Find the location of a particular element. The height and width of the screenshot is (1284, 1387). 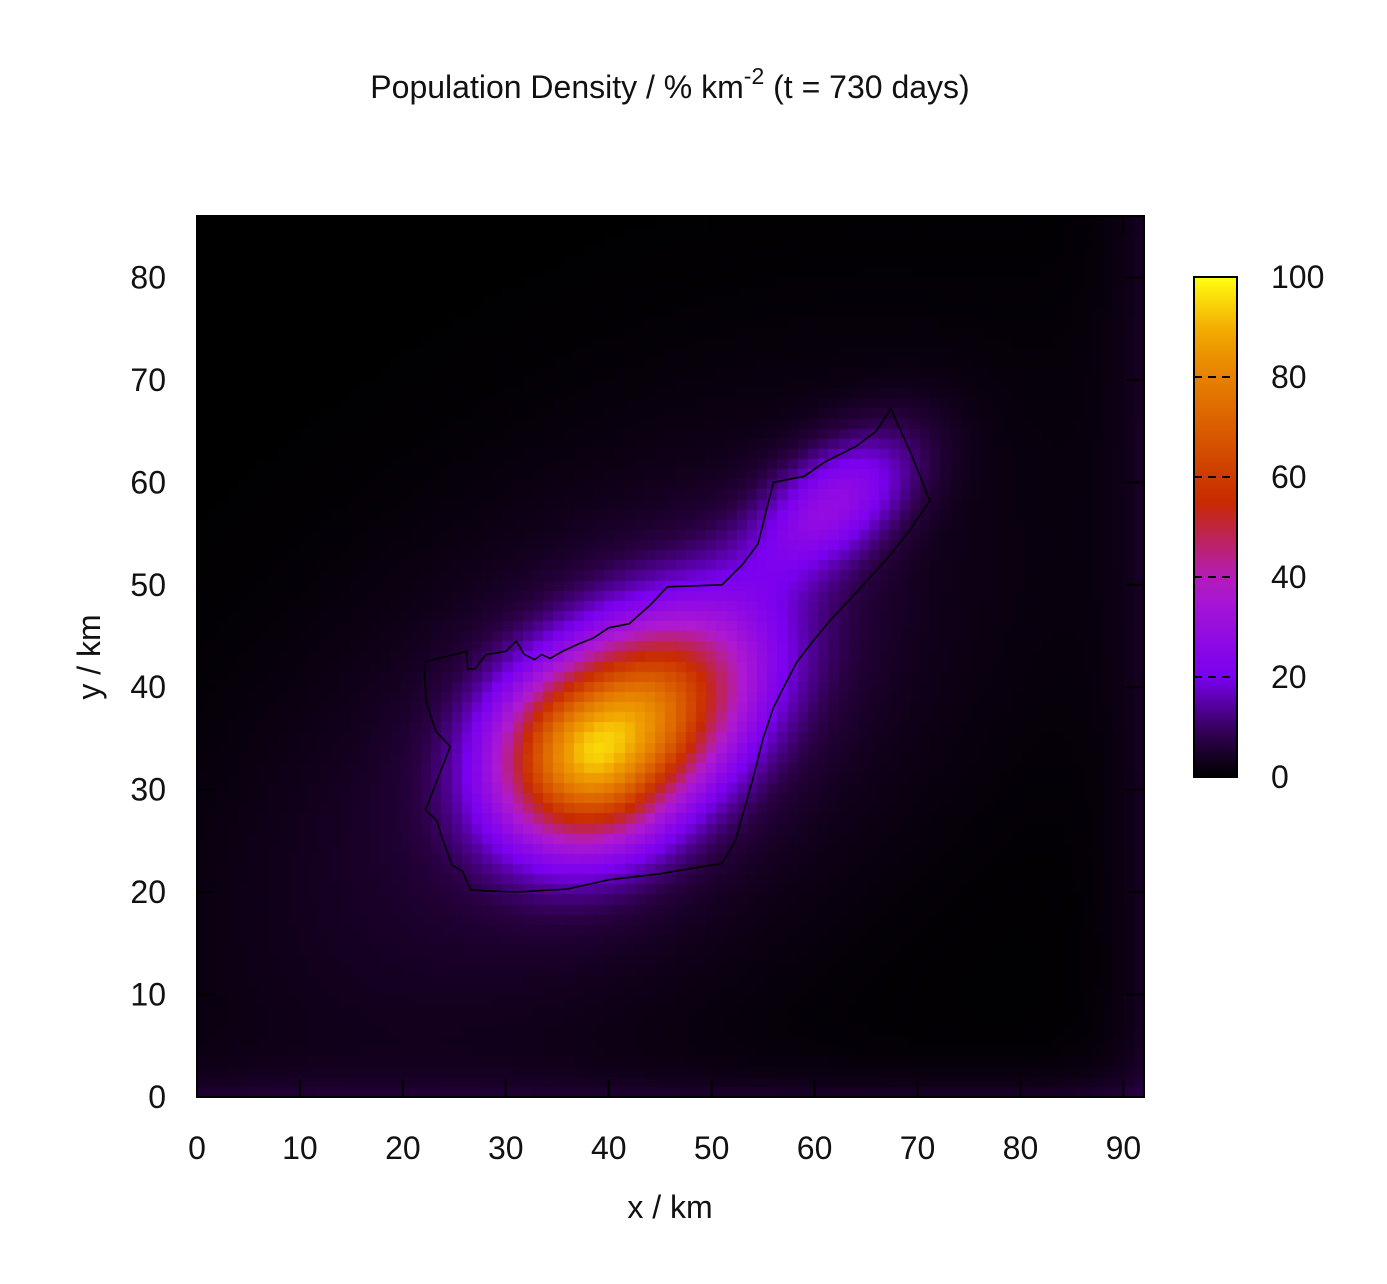

x-tick-label: 70 is located at coordinates (918, 1148).